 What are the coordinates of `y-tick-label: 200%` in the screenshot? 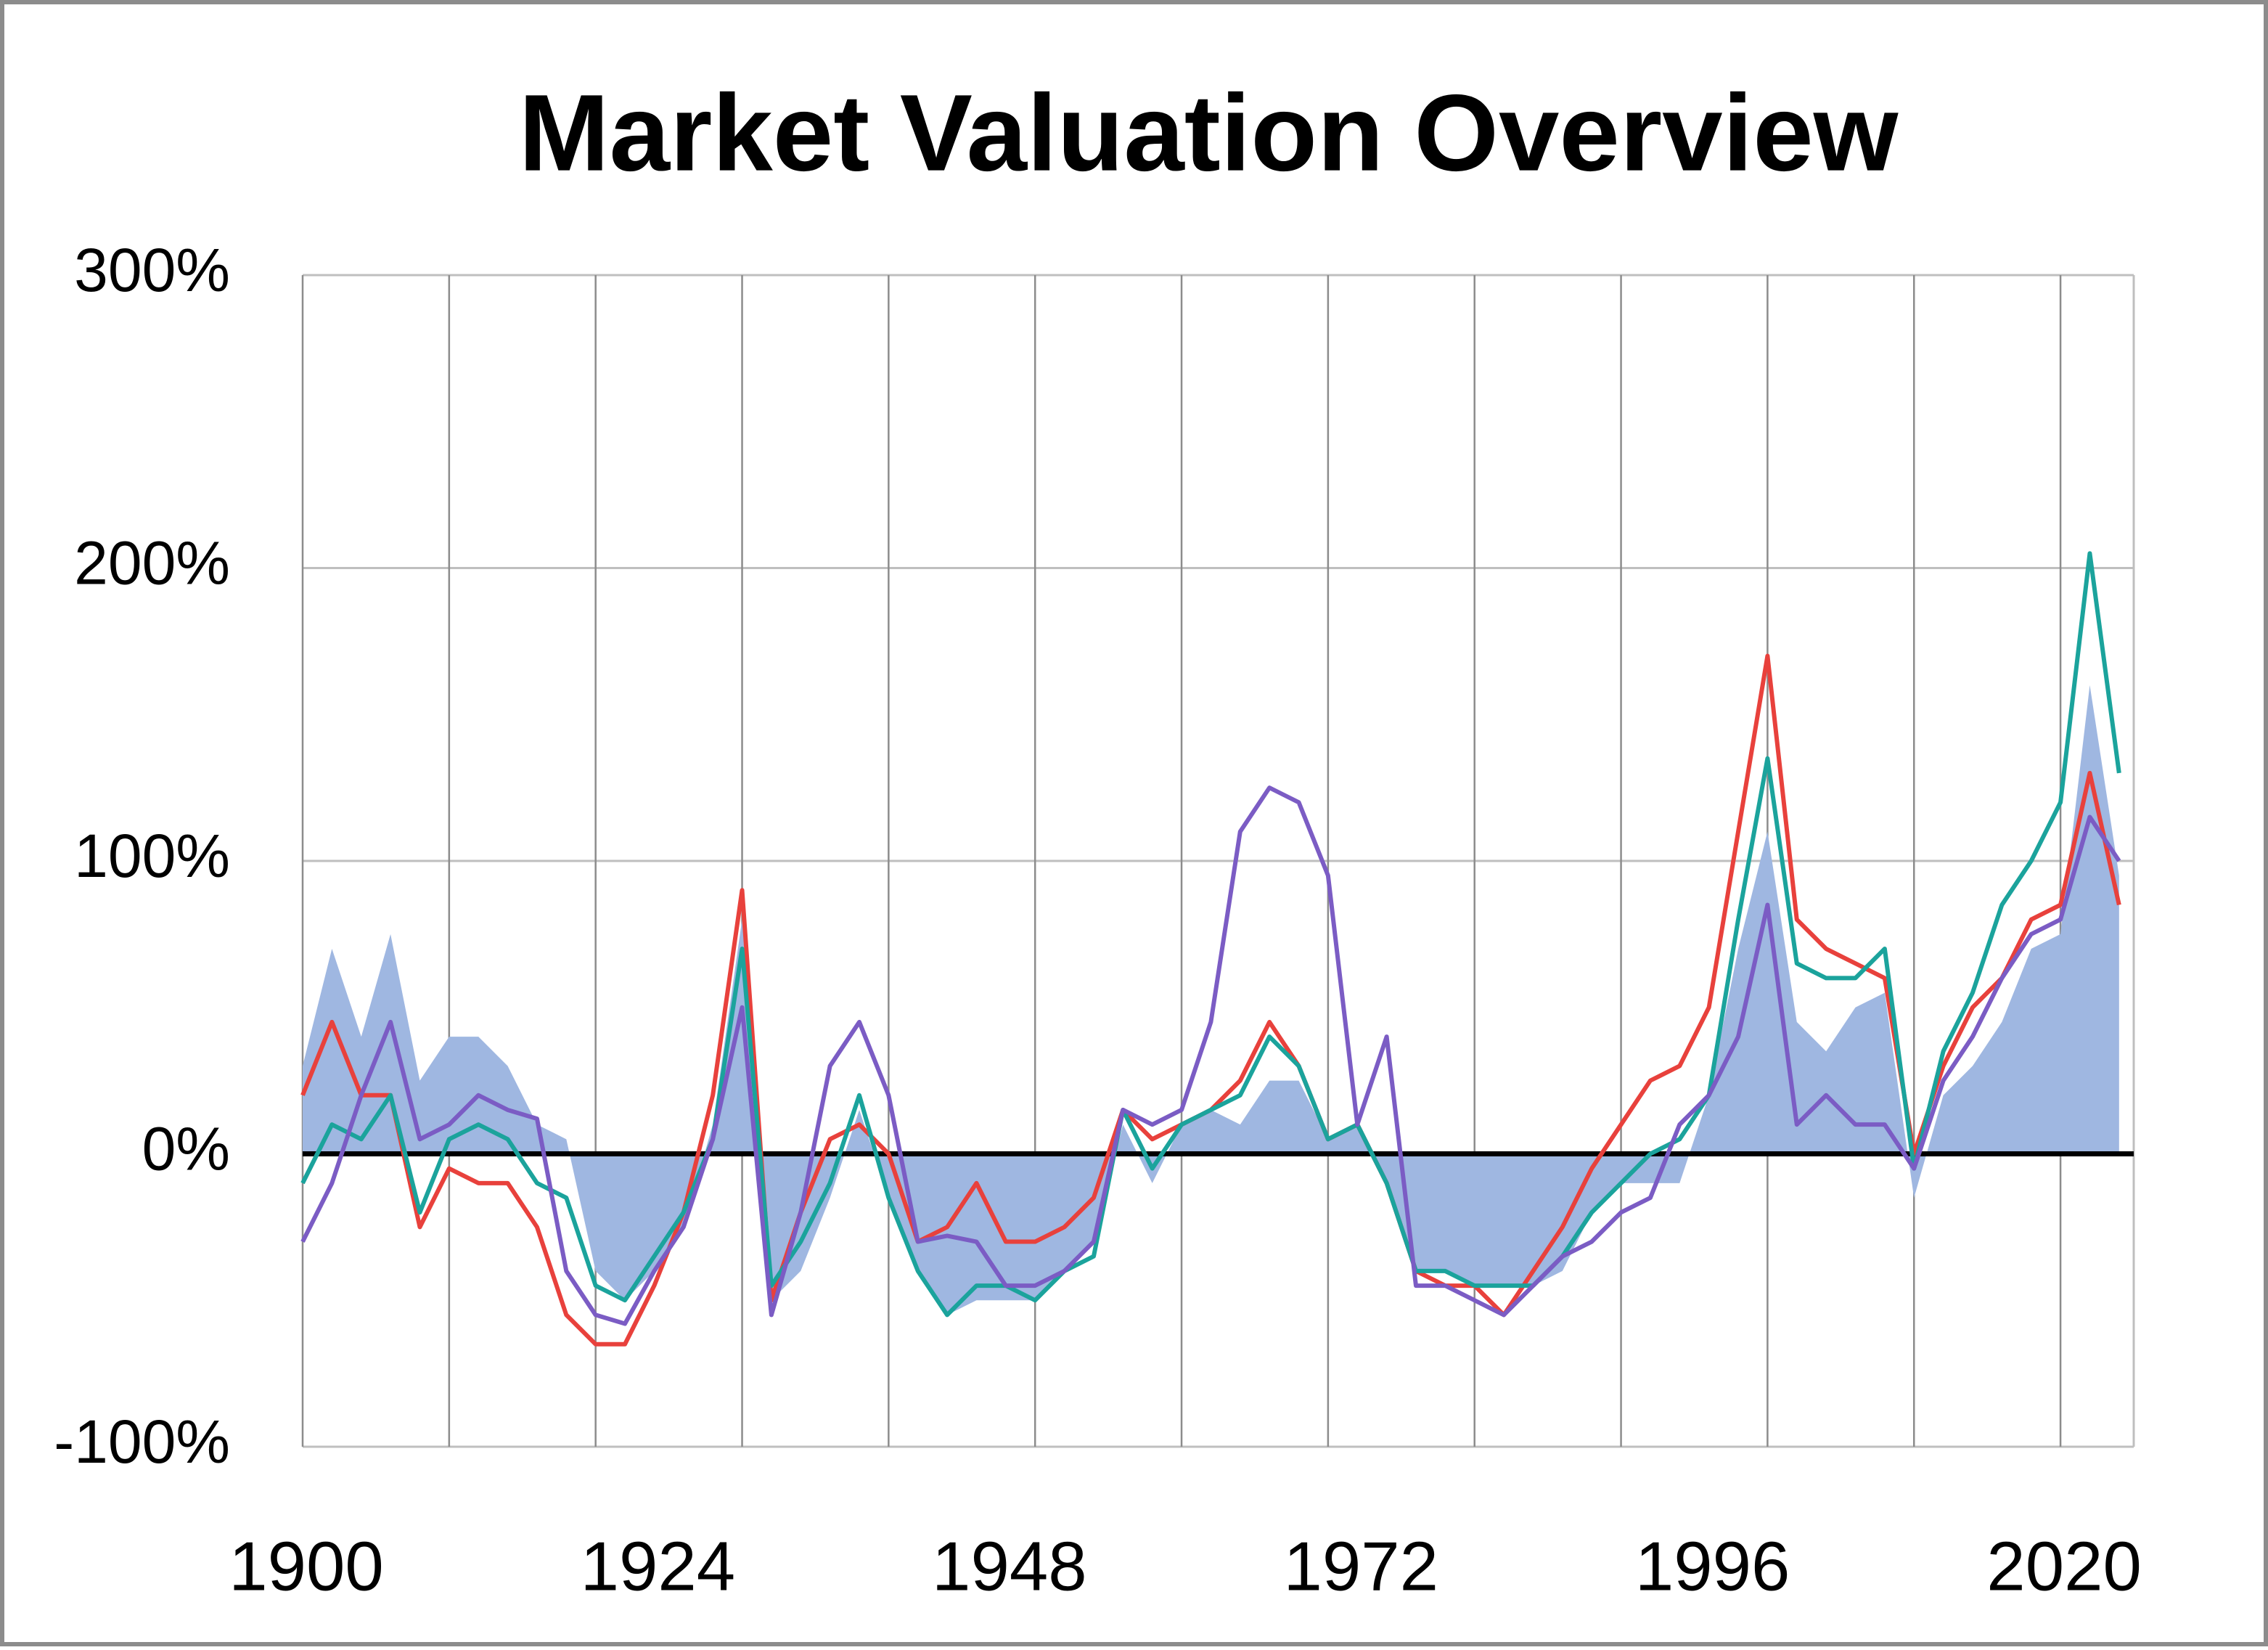 It's located at (152, 563).